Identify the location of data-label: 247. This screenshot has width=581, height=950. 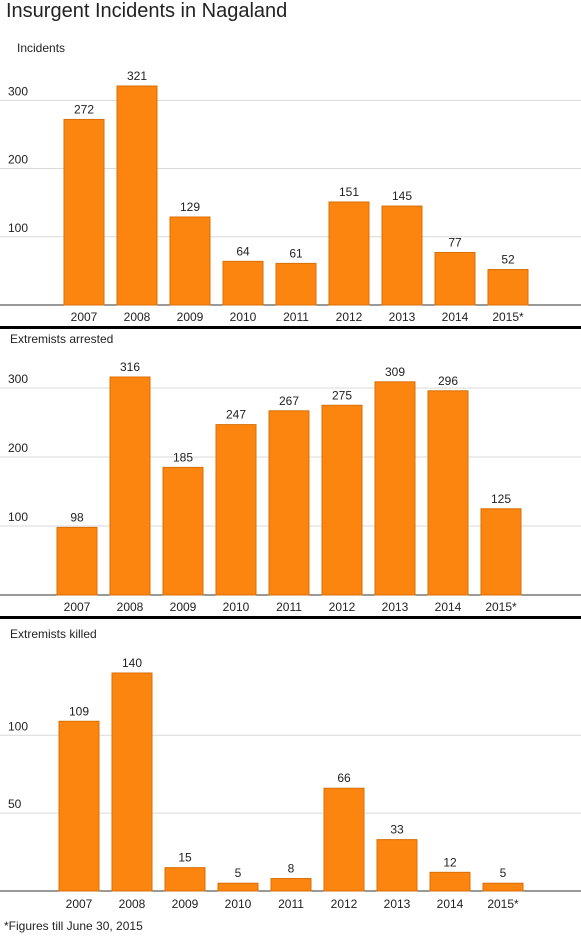
(236, 415).